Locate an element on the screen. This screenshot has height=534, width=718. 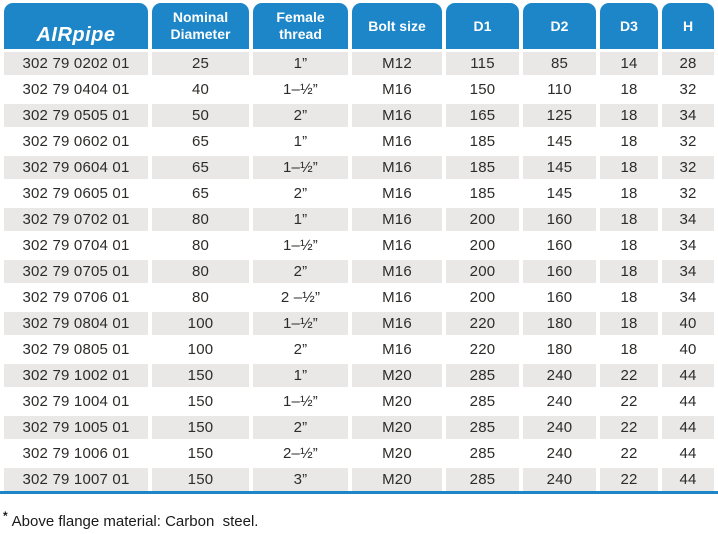
table-row: 302 79 0605 01 65 2” M16 185 145 18 32 is located at coordinates (359, 193).